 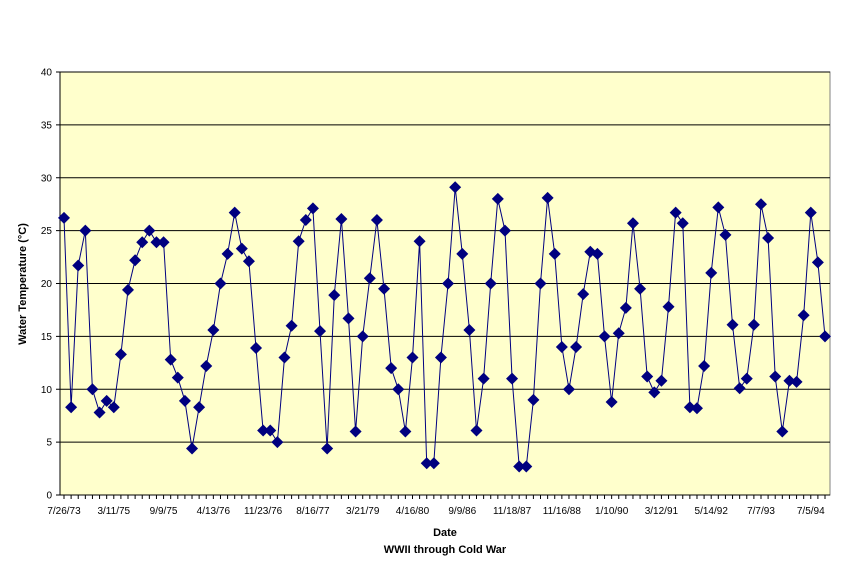 I want to click on y-axis-title: Water Temperature (°C), so click(x=23, y=284).